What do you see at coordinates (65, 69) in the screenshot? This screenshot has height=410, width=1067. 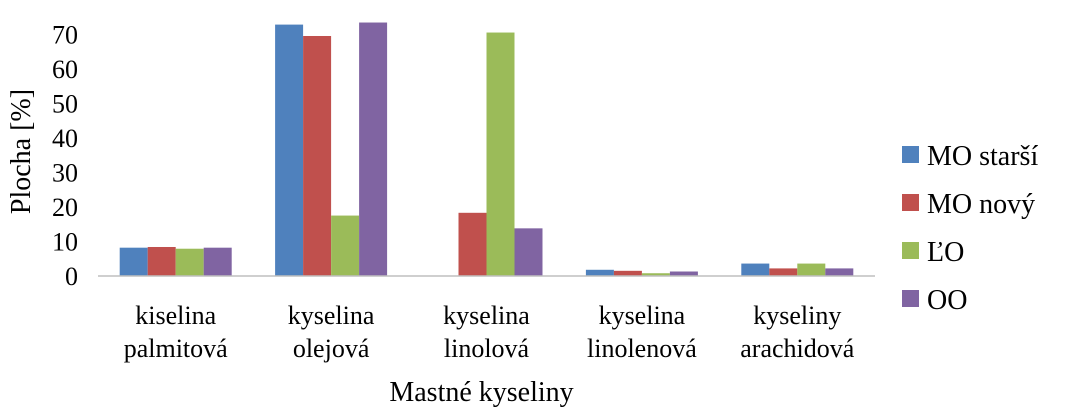 I see `y-tick-label: 60` at bounding box center [65, 69].